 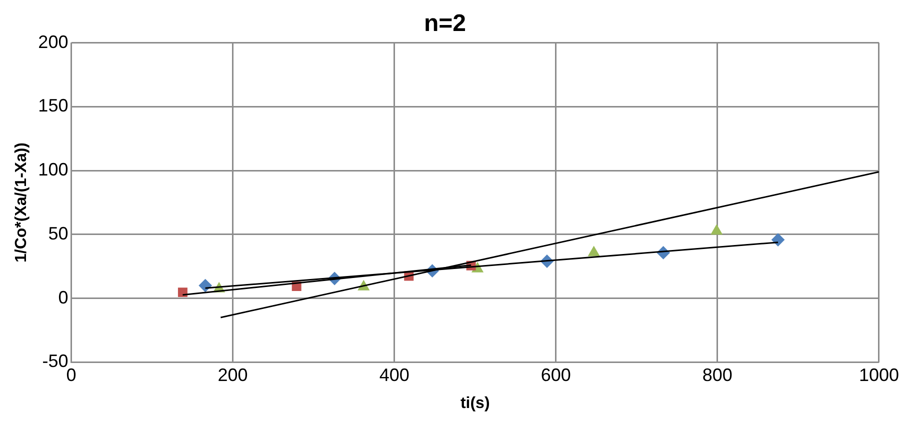 I want to click on y-tick-label: 200, so click(x=53, y=42).